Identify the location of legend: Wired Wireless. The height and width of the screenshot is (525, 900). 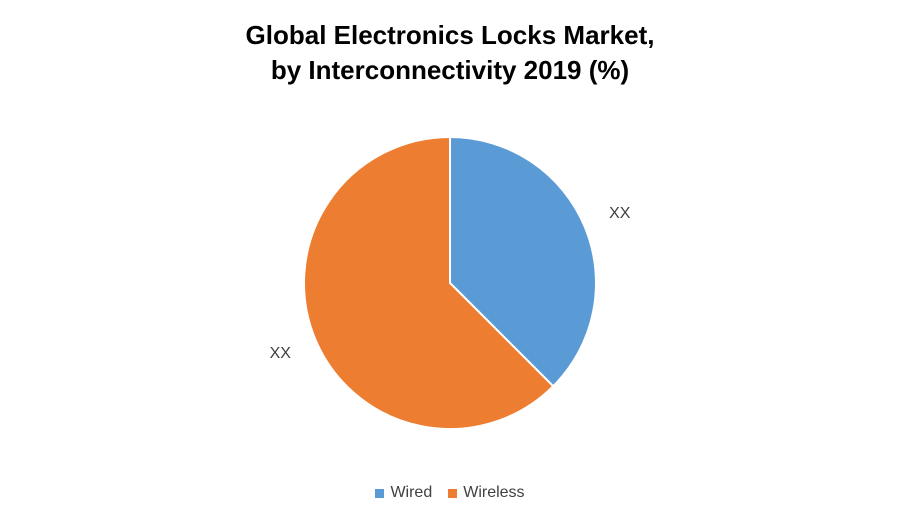
(450, 493).